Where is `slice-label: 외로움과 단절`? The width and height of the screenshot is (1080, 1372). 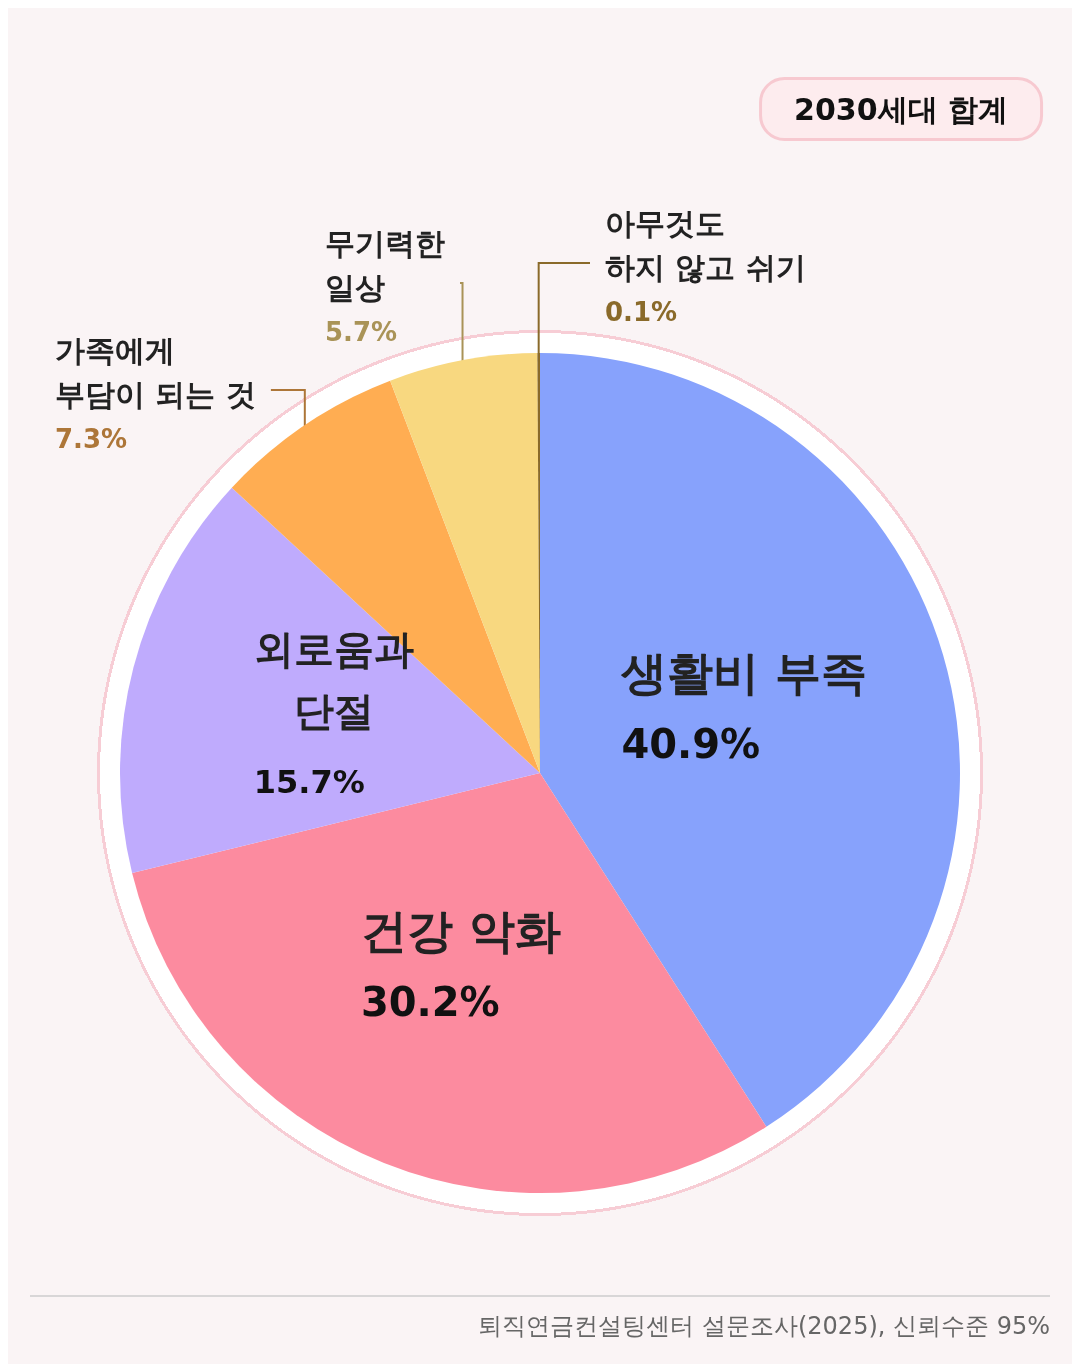 slice-label: 외로움과 단절 is located at coordinates (333, 679).